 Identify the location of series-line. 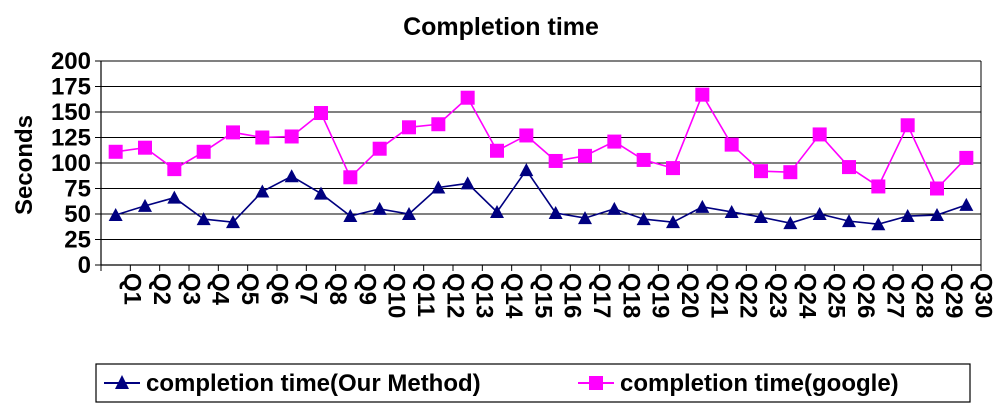
(541, 197).